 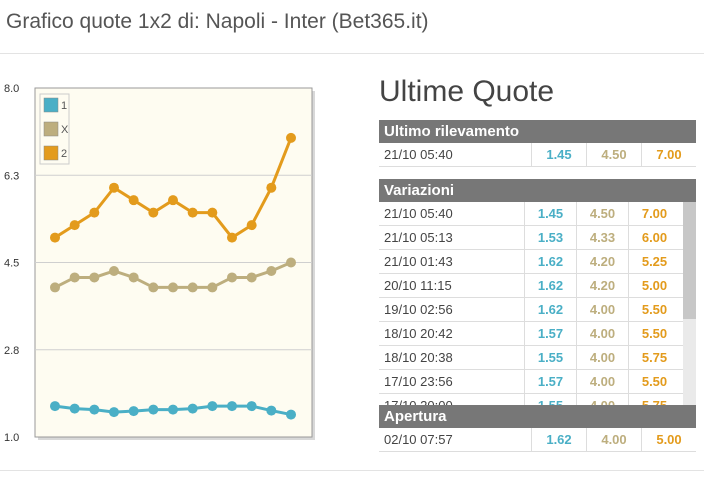 What do you see at coordinates (537, 238) in the screenshot?
I see `variazioni-row: 21/10 05:13 1.53 4.33 6.00` at bounding box center [537, 238].